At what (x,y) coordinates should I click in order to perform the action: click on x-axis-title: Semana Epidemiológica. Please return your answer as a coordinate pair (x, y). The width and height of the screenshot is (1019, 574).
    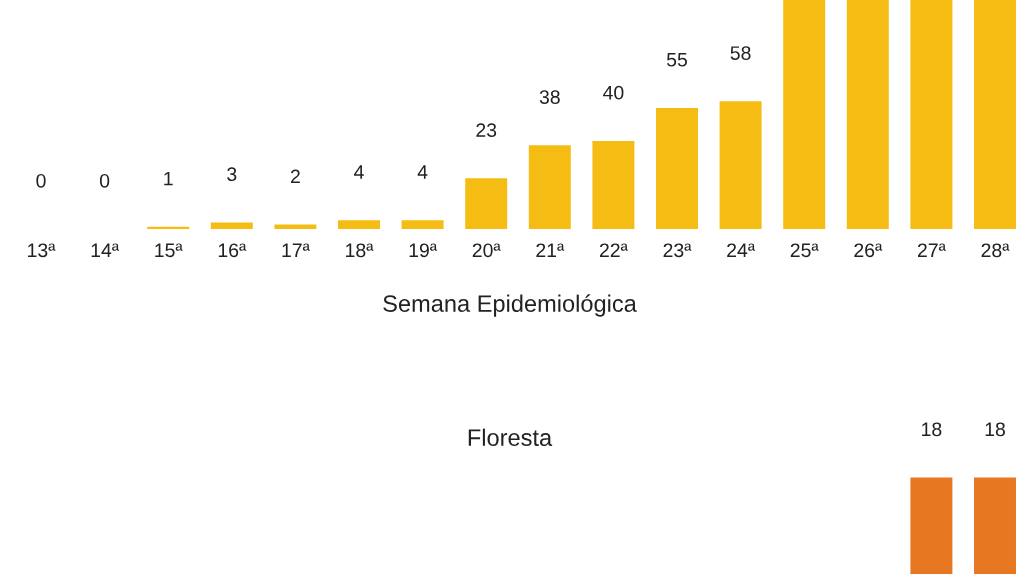
    Looking at the image, I should click on (510, 305).